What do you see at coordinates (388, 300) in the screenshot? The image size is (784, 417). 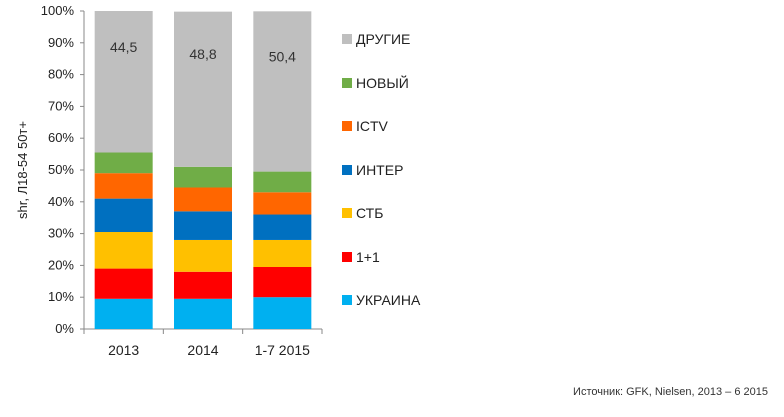 I see `legend-label: УКРАИНА` at bounding box center [388, 300].